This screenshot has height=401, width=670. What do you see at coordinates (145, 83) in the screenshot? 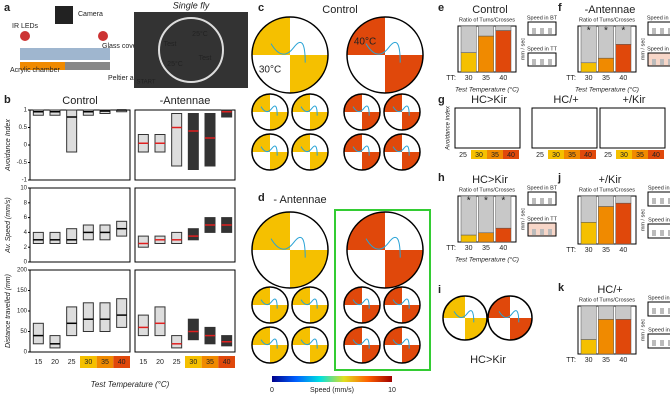
I see `label: START` at bounding box center [145, 83].